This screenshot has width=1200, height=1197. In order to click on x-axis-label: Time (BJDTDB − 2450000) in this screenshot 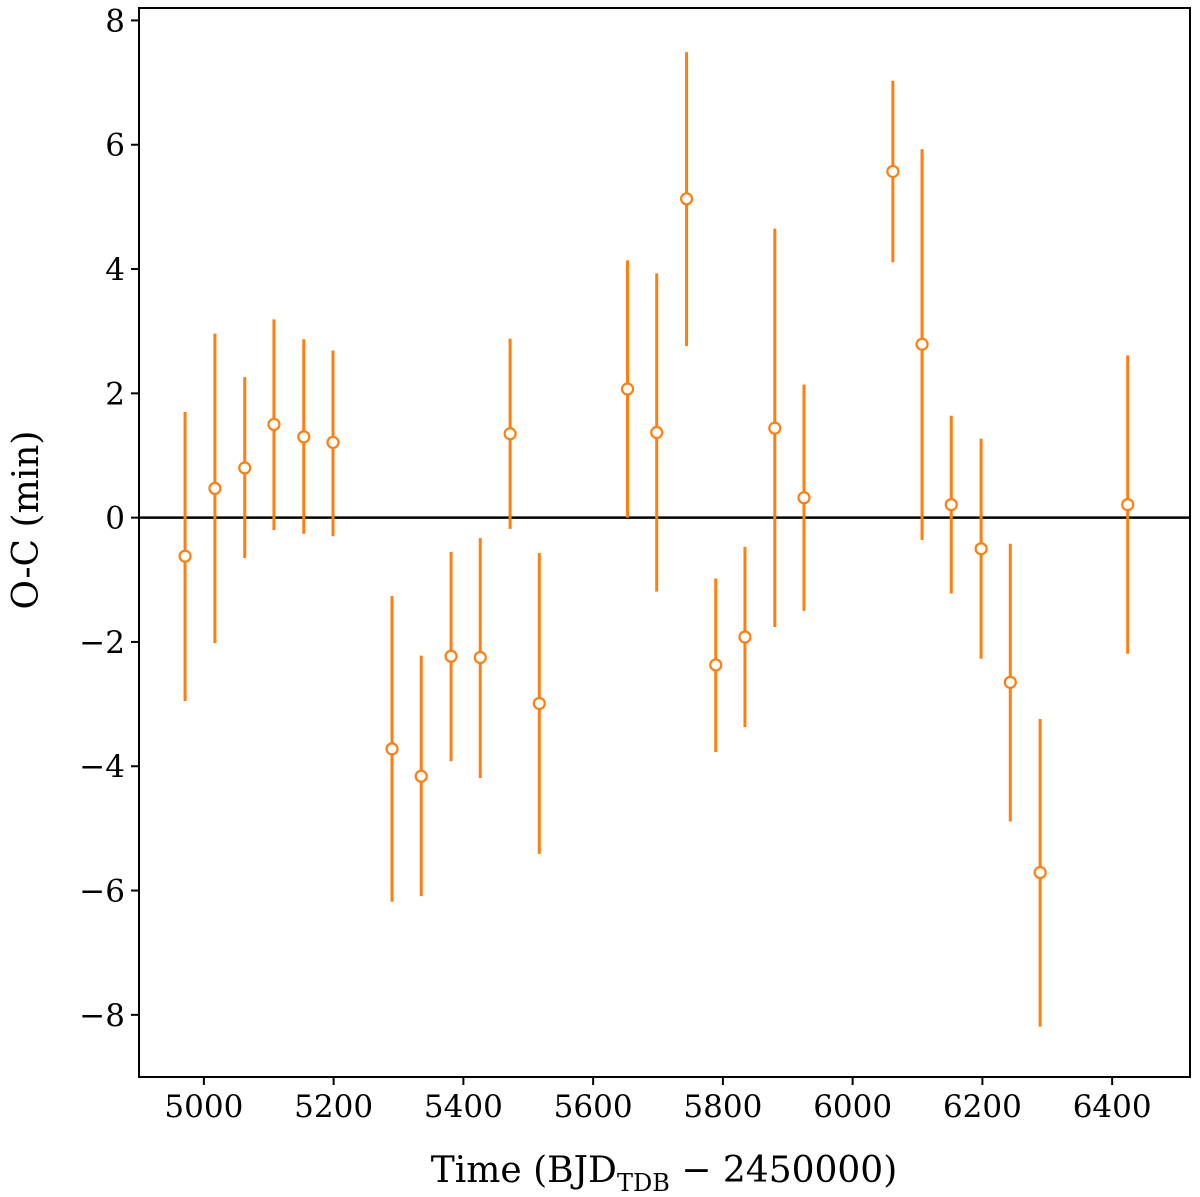, I will do `click(664, 1173)`.